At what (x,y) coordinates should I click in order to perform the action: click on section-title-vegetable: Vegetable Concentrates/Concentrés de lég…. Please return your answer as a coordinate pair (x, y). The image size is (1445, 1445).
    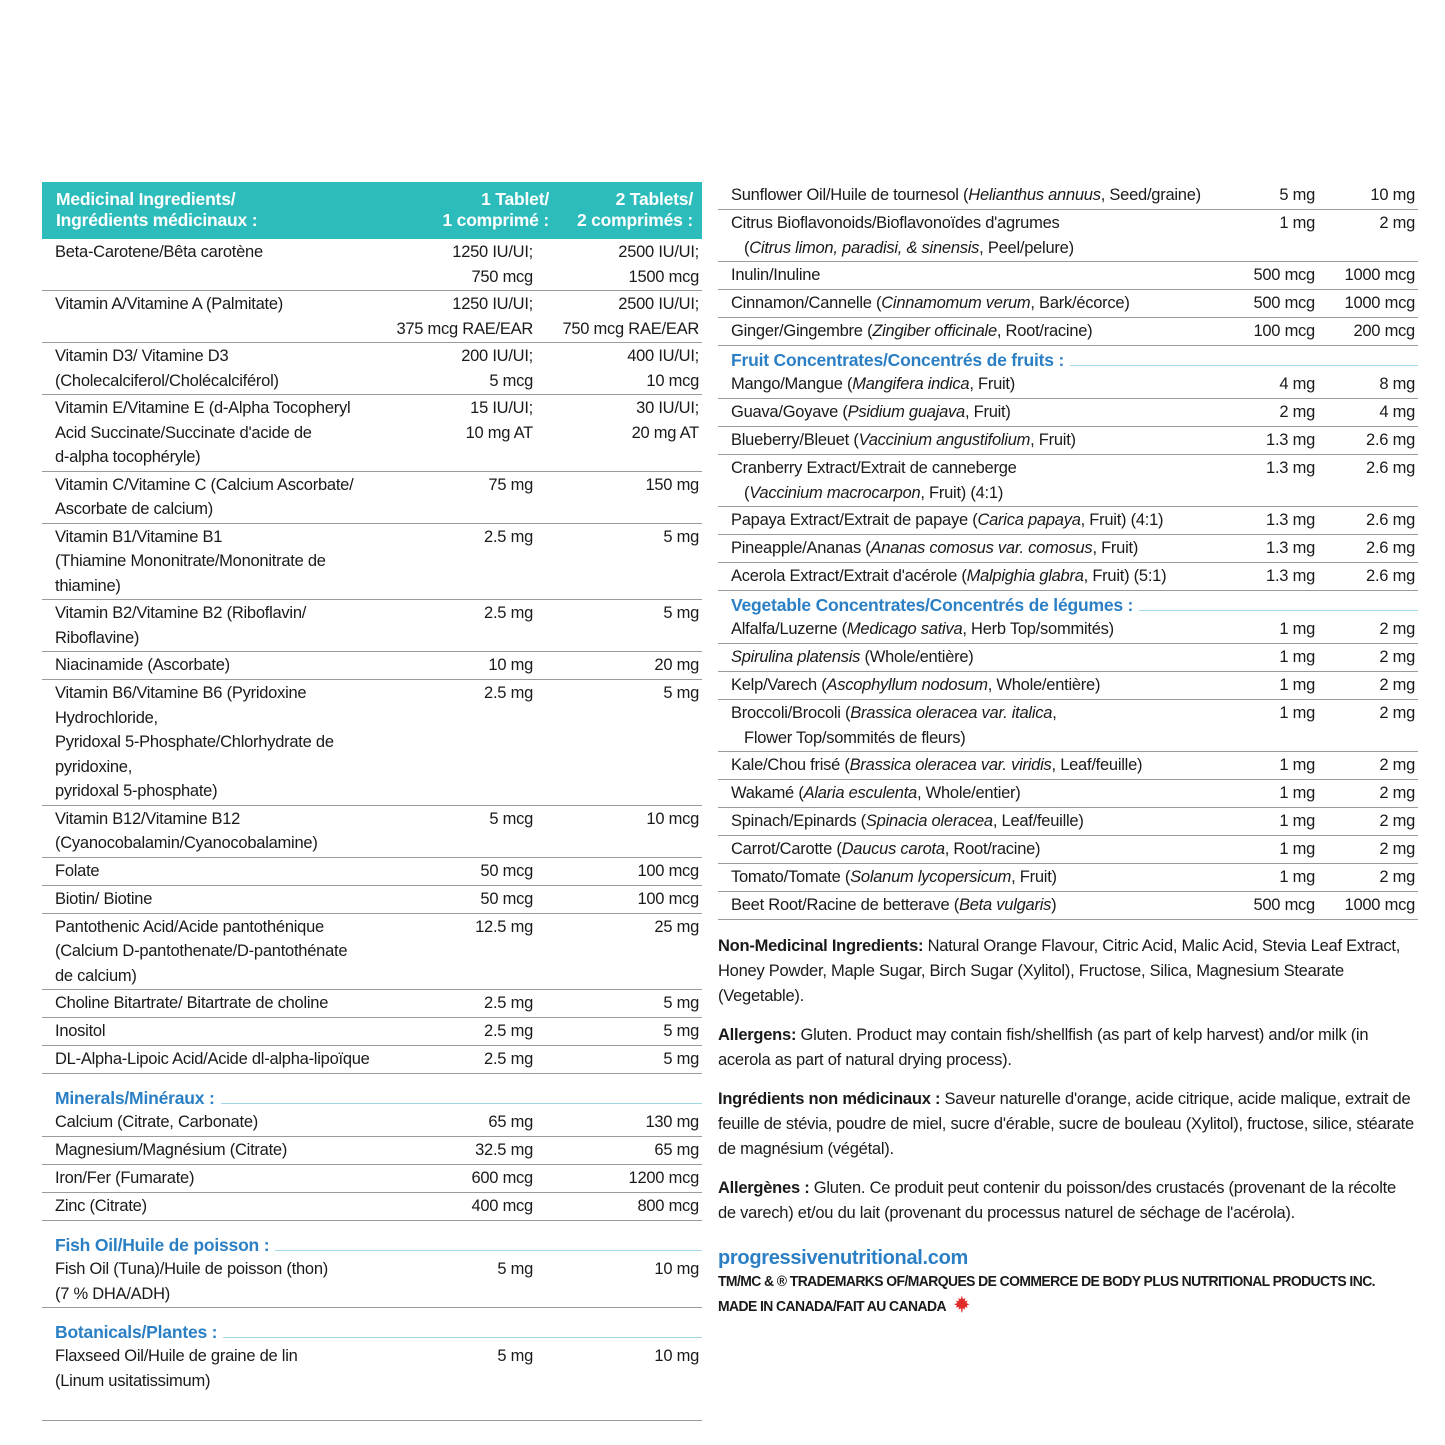
    Looking at the image, I should click on (932, 605).